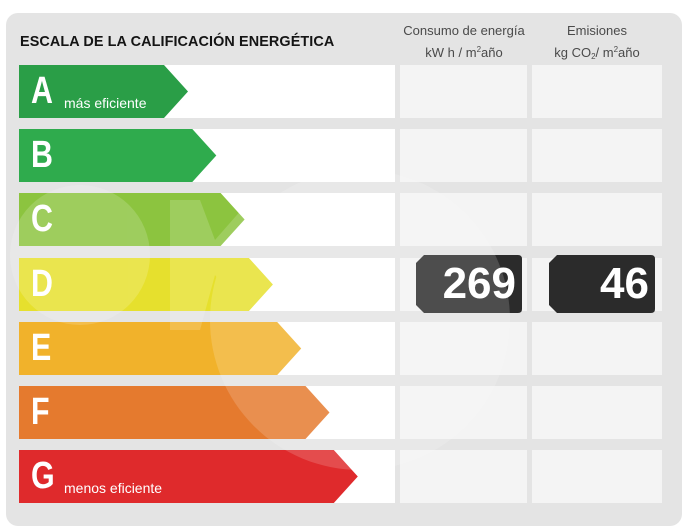  I want to click on class-c-arrow, so click(132, 219).